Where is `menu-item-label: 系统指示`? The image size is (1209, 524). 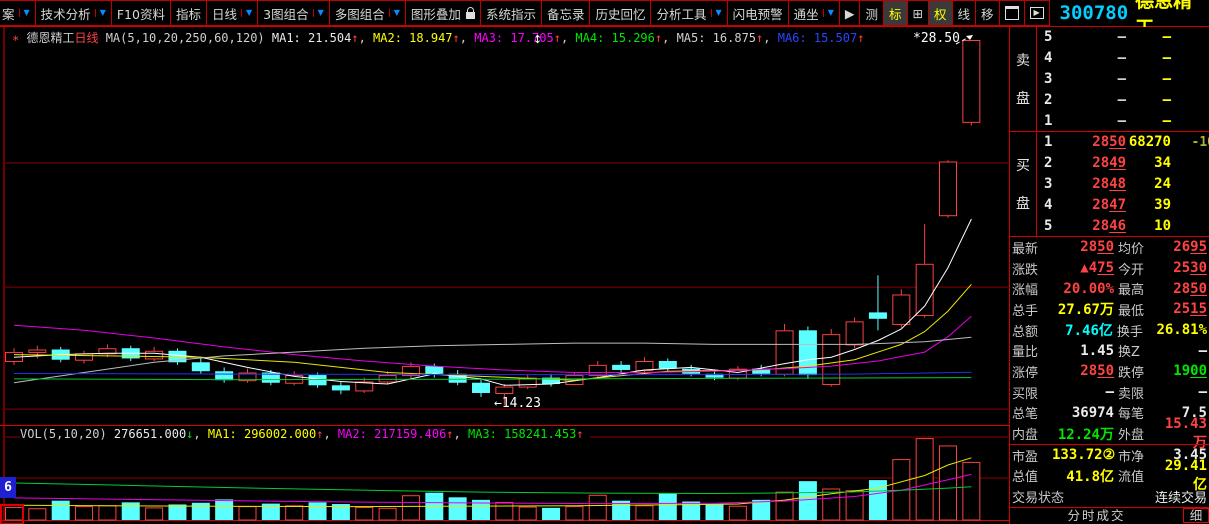
menu-item-label: 系统指示 is located at coordinates (510, 14).